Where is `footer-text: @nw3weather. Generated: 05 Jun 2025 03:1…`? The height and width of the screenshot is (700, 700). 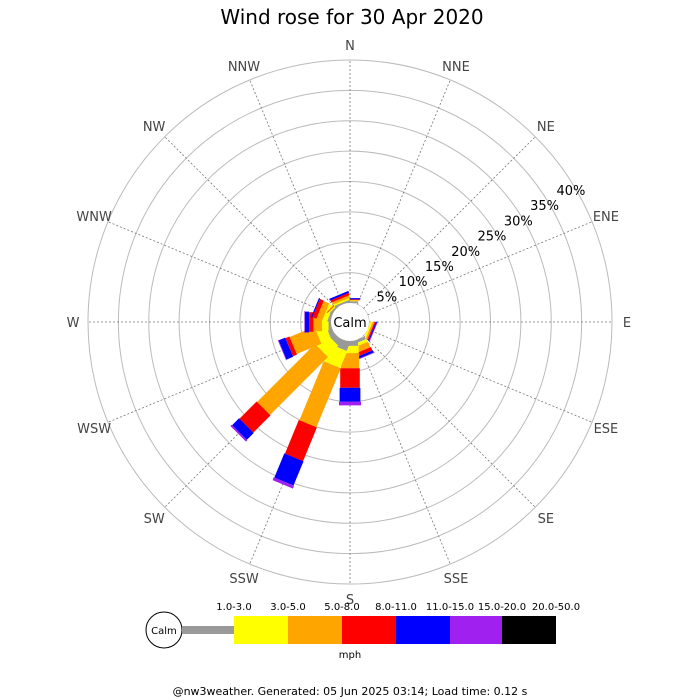
footer-text: @nw3weather. Generated: 05 Jun 2025 03:1… is located at coordinates (350, 691).